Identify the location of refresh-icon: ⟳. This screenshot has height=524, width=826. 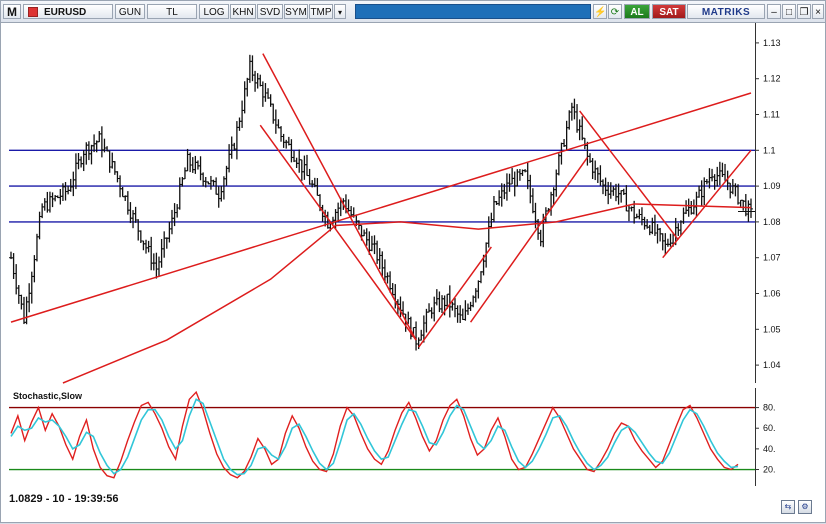
(615, 11).